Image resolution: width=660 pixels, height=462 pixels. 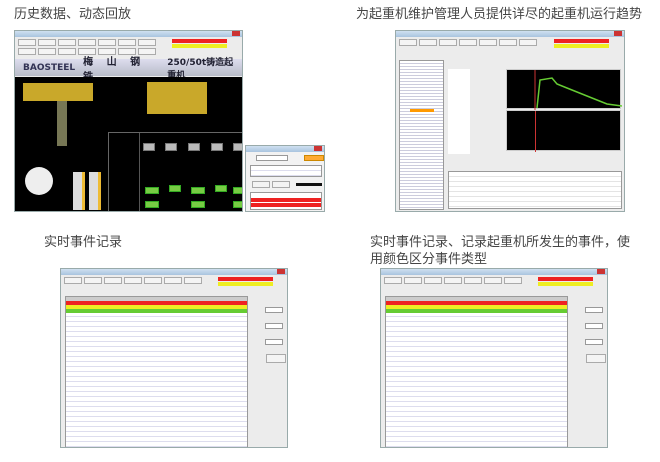 I want to click on gauge, so click(x=39, y=181).